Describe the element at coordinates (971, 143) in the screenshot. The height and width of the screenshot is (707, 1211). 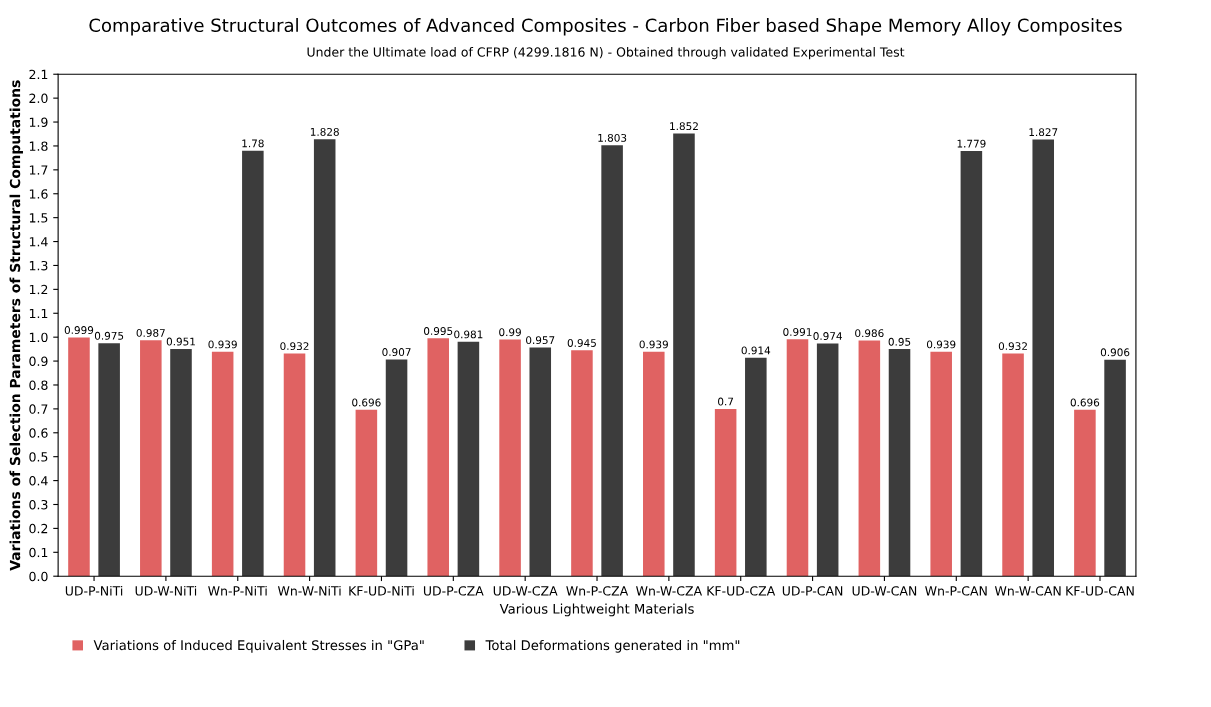
I see `data-label: 1.779` at that location.